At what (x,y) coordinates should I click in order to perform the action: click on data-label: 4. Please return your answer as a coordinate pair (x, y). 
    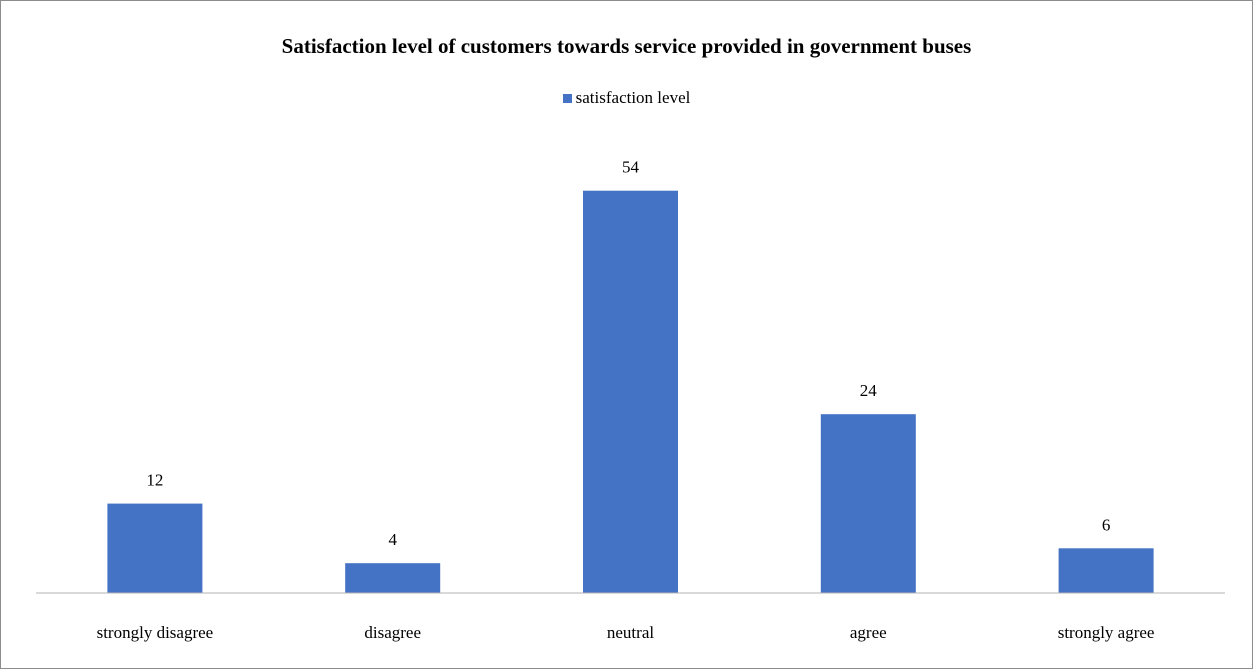
    Looking at the image, I should click on (392, 539).